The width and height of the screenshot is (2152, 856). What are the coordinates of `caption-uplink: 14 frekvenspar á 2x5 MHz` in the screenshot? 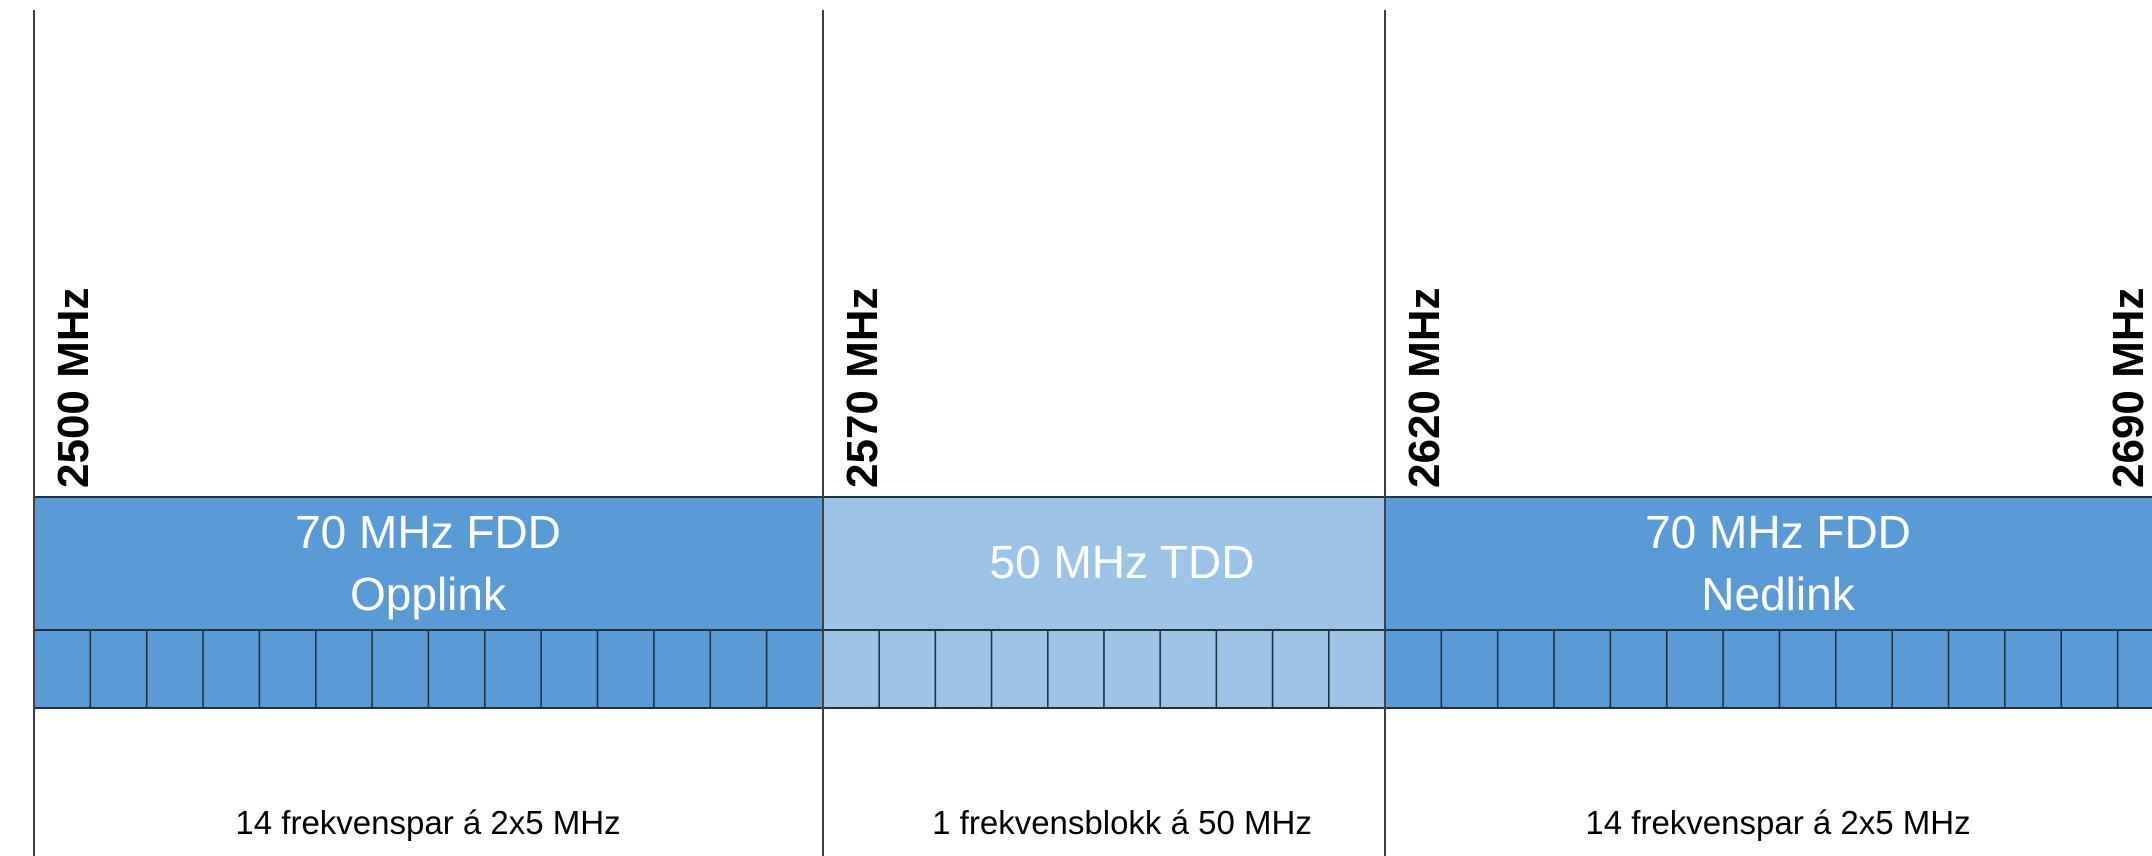 It's located at (427, 822).